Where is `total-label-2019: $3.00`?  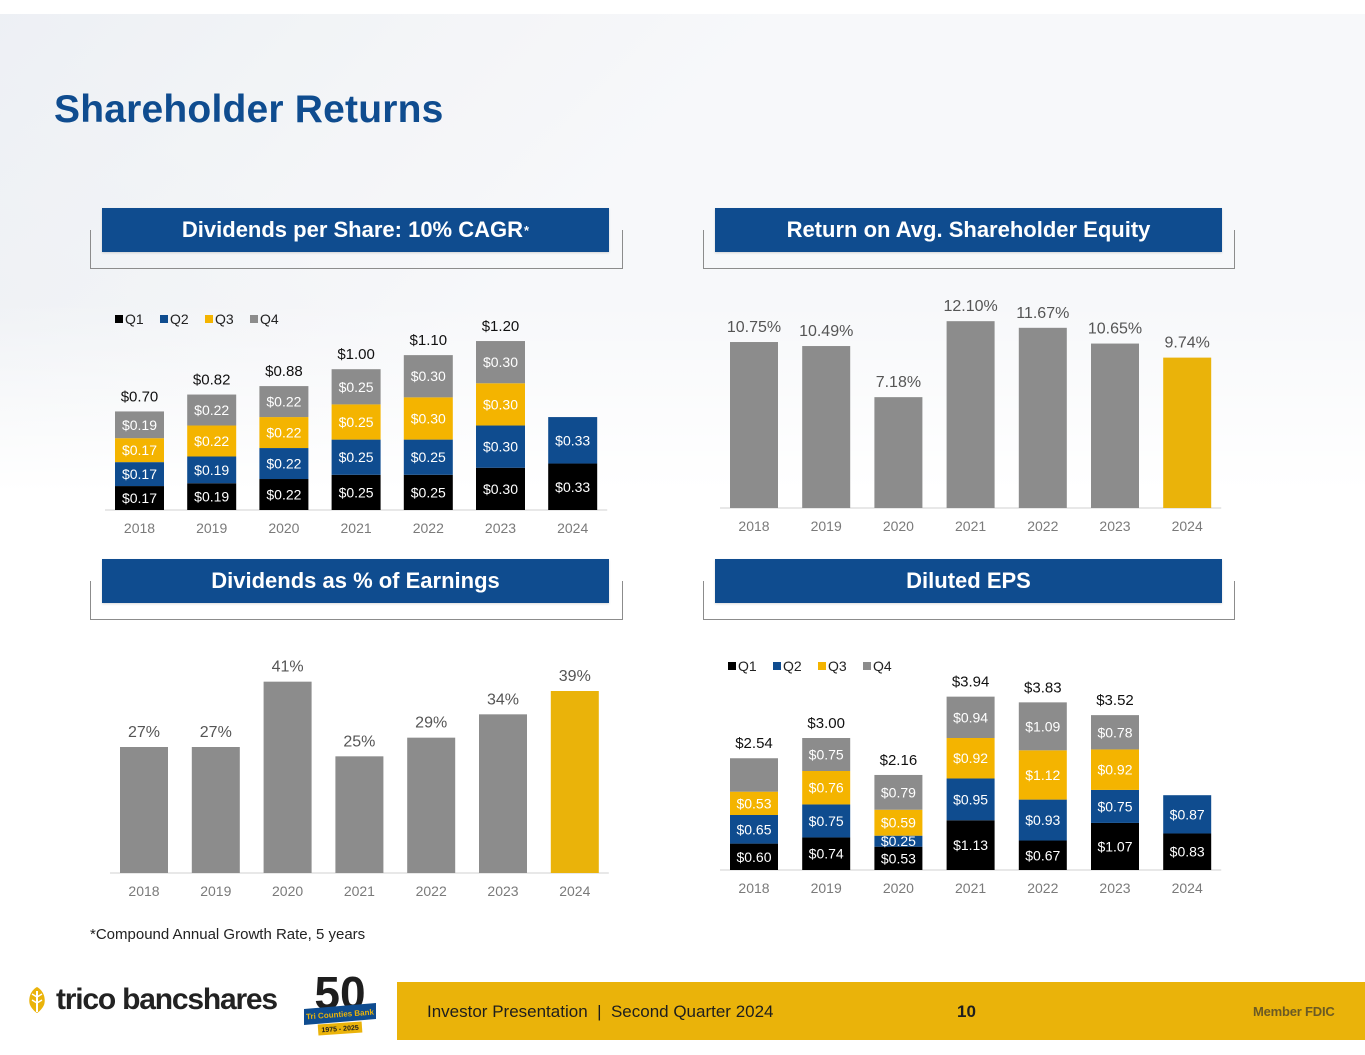
total-label-2019: $3.00 is located at coordinates (826, 723).